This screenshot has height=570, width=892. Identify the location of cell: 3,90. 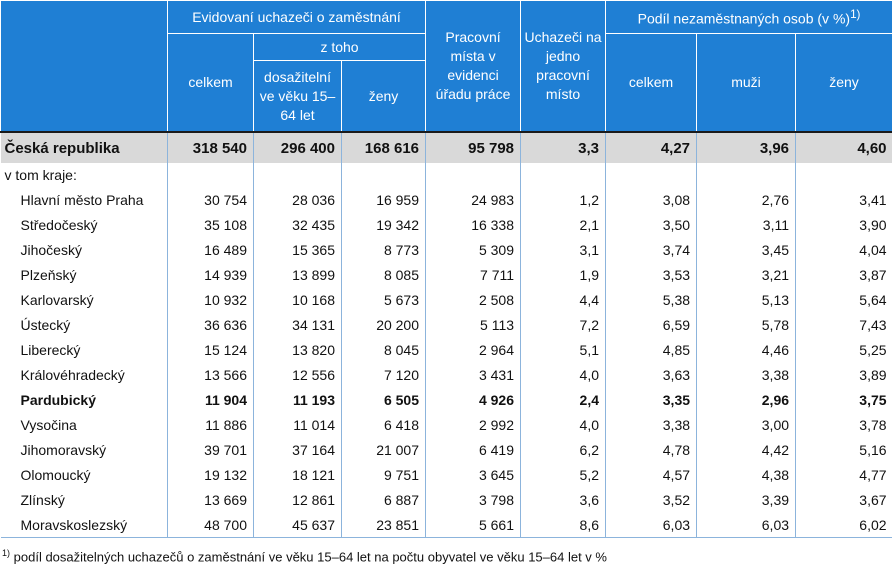
(843, 224).